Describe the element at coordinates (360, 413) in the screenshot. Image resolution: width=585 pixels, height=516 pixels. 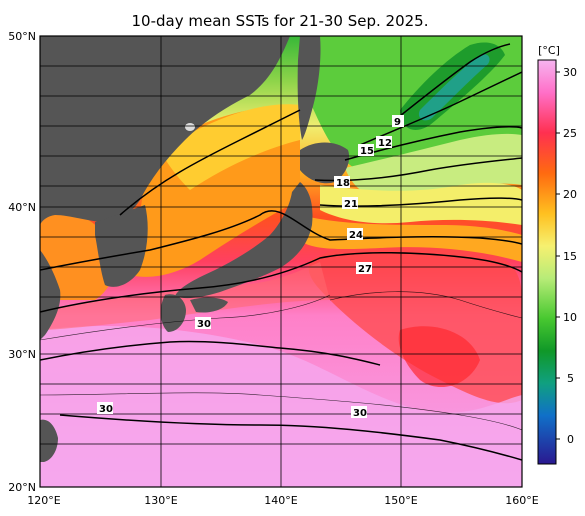
I see `contour-label-30-east: 30` at that location.